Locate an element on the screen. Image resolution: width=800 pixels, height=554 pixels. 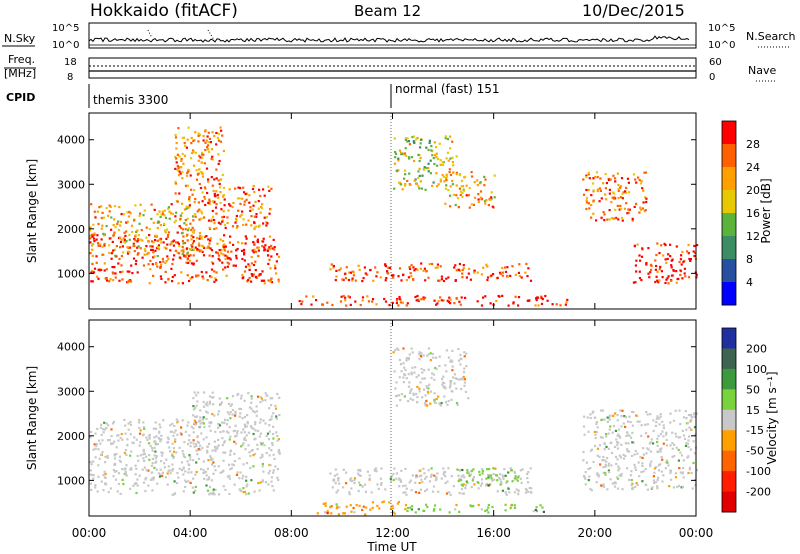
colorbar-tick-label: 100 is located at coordinates (756, 369).